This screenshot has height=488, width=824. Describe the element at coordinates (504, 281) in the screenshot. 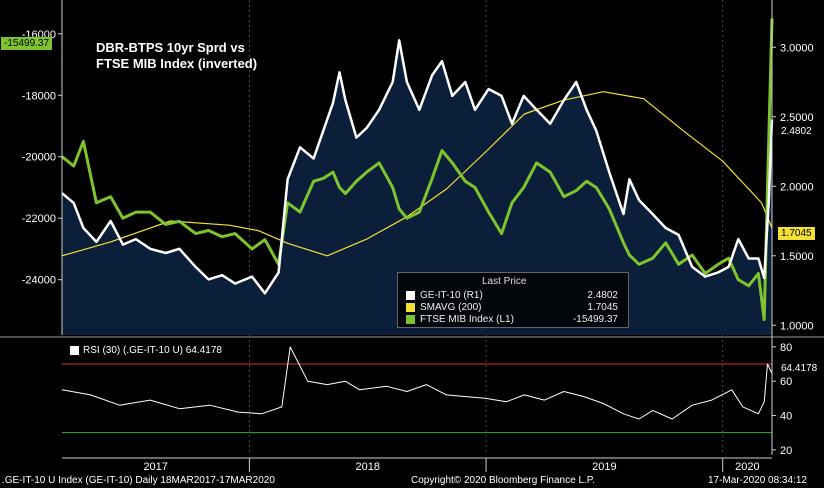

I see `legend-header: Last Price` at that location.